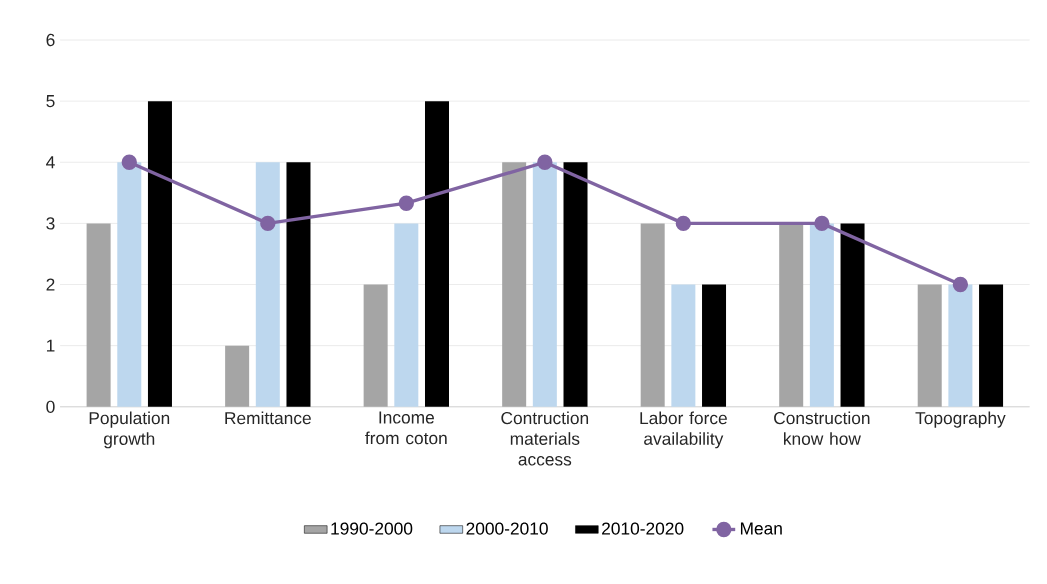 The width and height of the screenshot is (1047, 584). Describe the element at coordinates (372, 528) in the screenshot. I see `legend-label: 1990-2000` at that location.